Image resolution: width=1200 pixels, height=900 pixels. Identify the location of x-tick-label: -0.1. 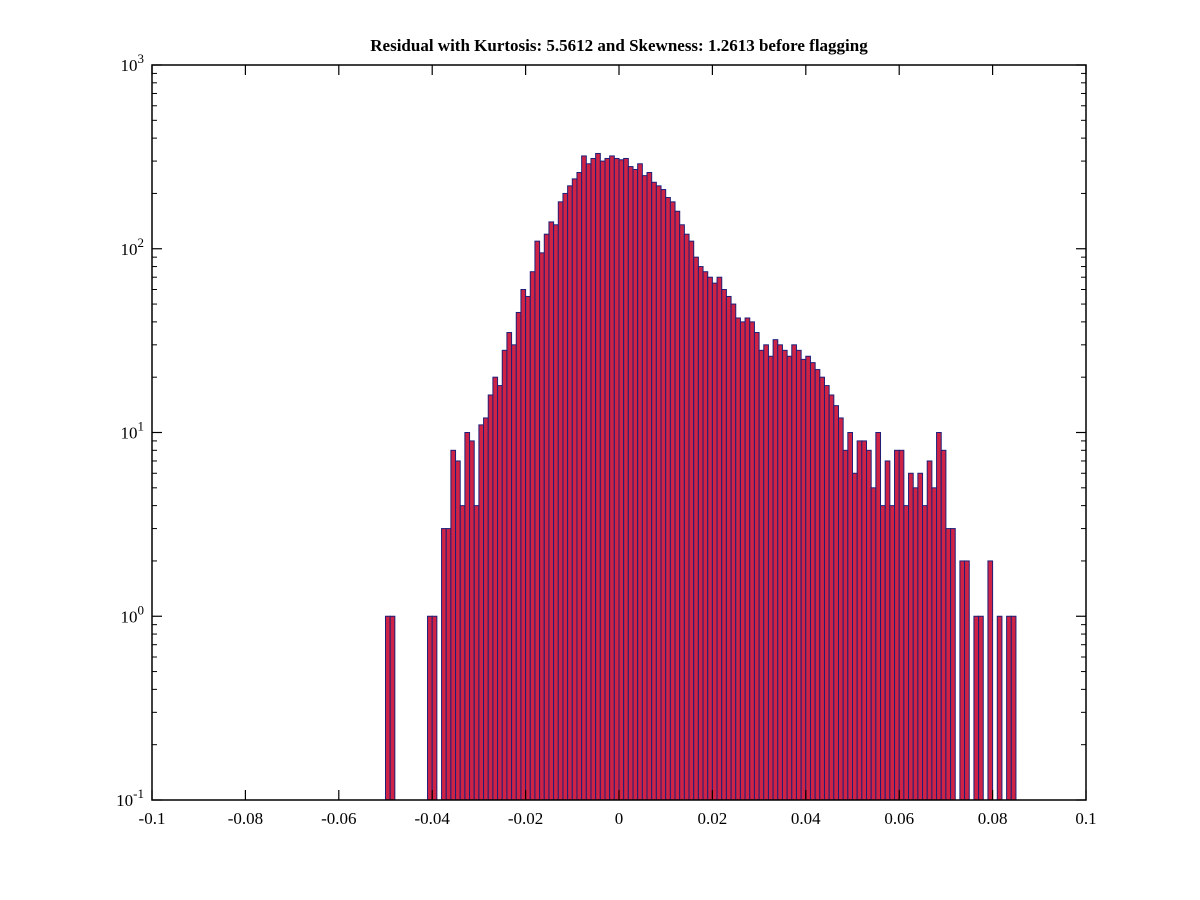
(152, 818).